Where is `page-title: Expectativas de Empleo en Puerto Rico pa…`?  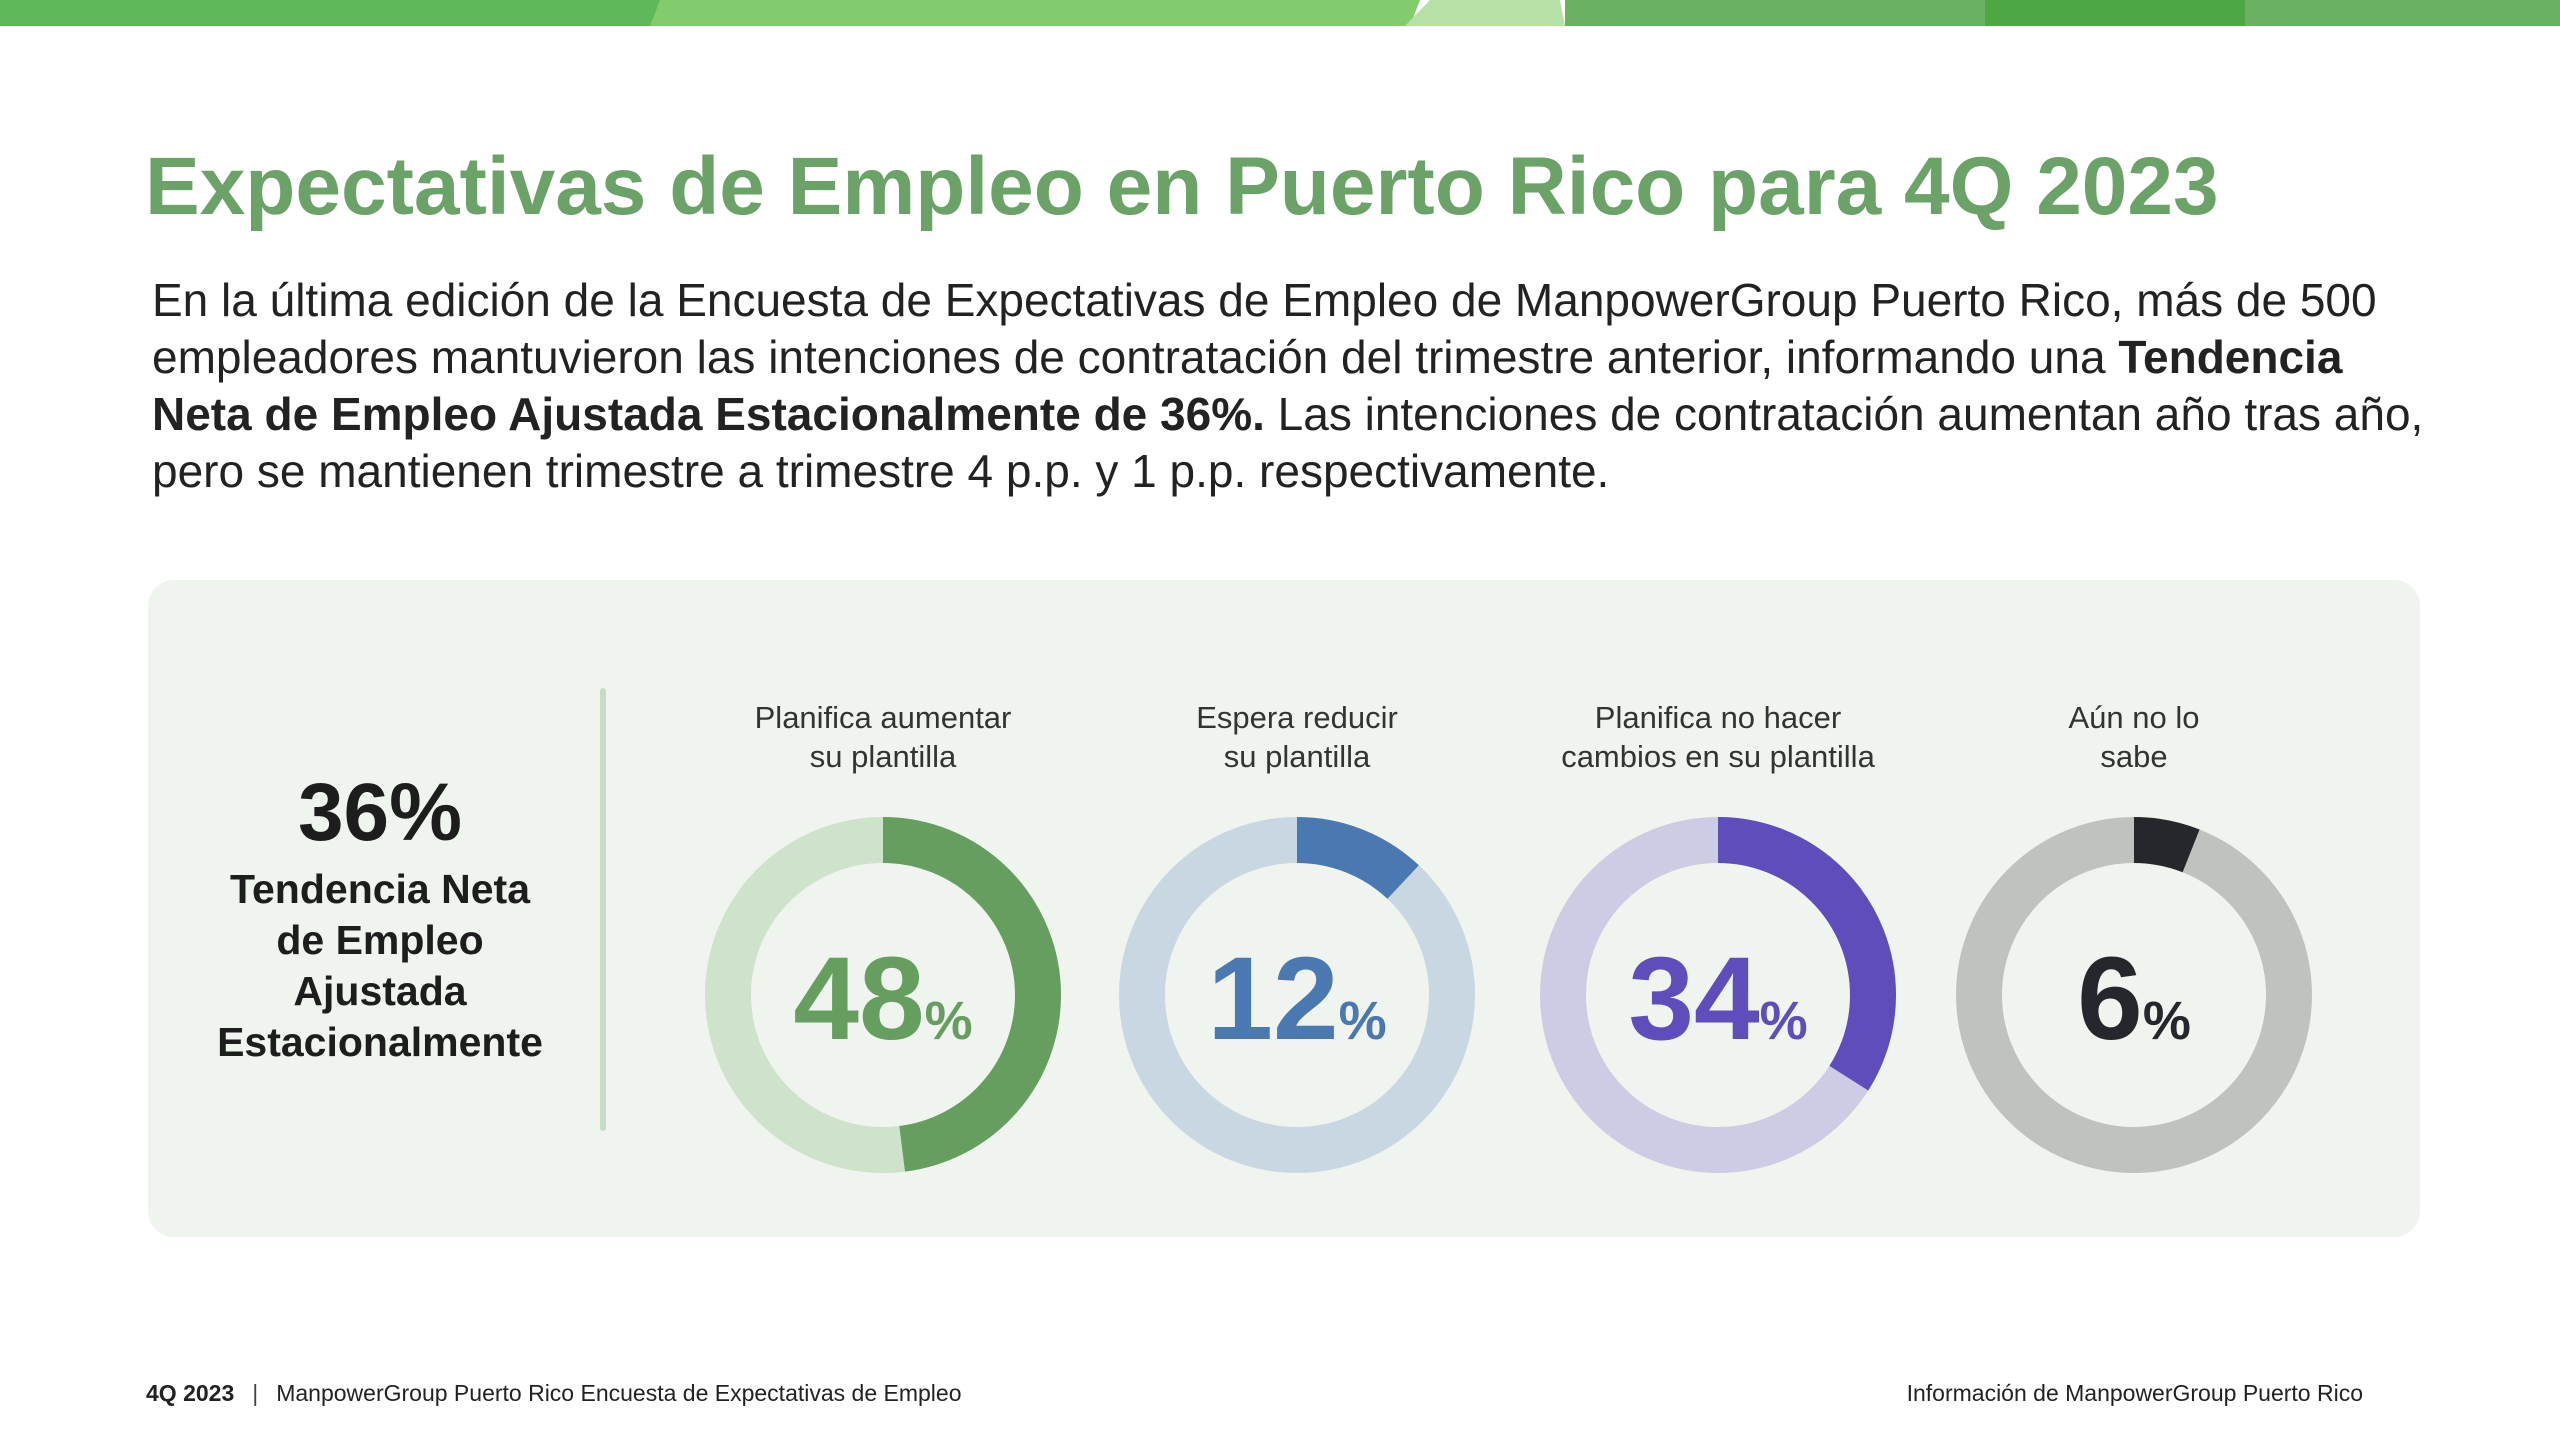 page-title: Expectativas de Empleo en Puerto Rico pa… is located at coordinates (1182, 186).